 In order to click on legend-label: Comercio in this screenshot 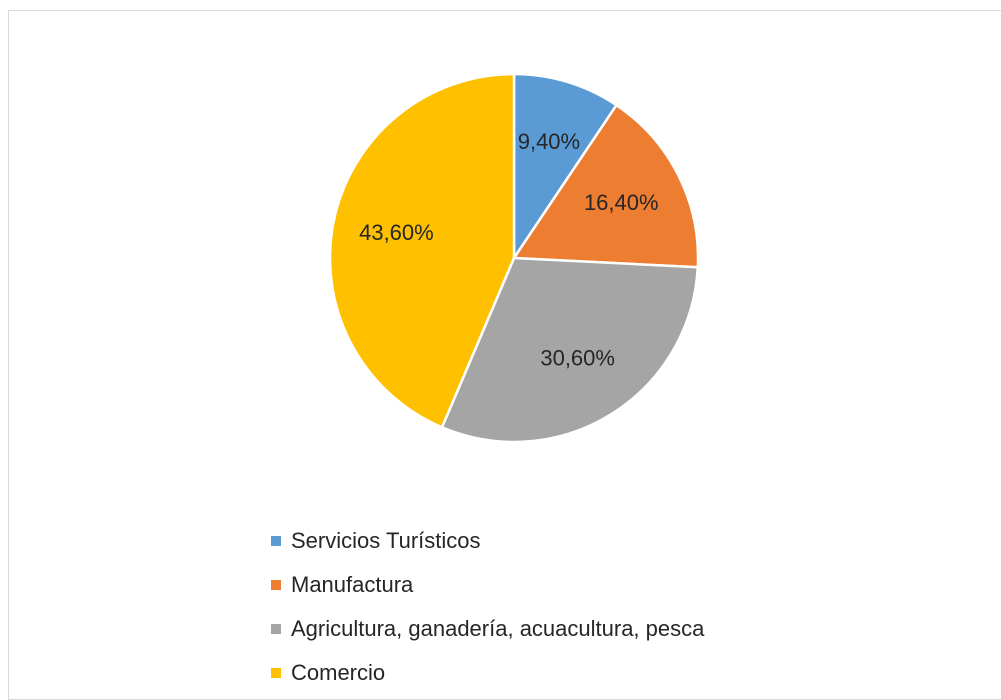, I will do `click(338, 672)`.